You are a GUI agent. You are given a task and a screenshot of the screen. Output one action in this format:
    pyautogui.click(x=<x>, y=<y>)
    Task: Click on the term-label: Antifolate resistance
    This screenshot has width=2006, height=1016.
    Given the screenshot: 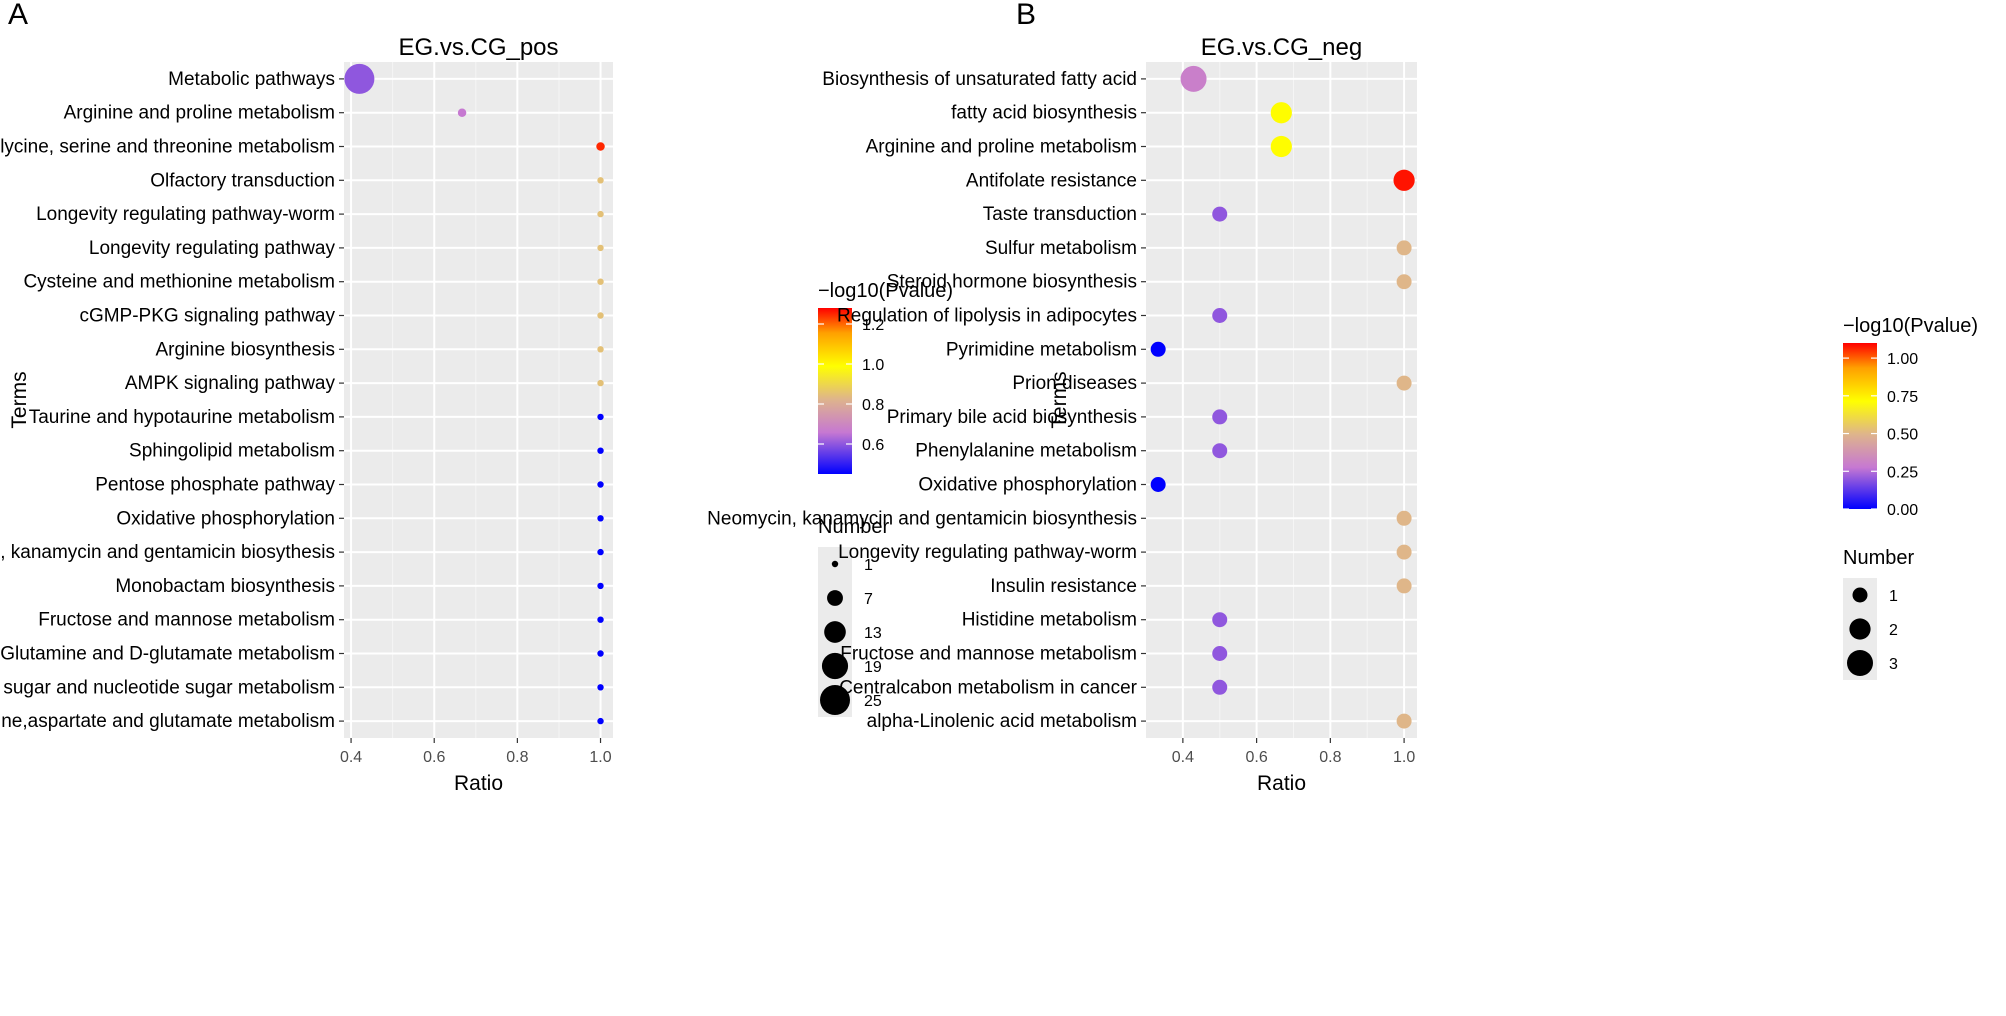 What is the action you would take?
    pyautogui.click(x=1051, y=180)
    